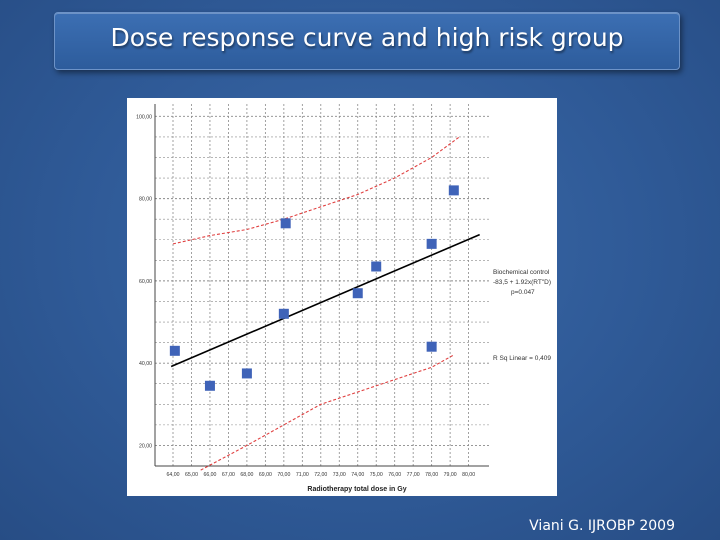  What do you see at coordinates (327, 412) in the screenshot?
I see `ci-lower-line` at bounding box center [327, 412].